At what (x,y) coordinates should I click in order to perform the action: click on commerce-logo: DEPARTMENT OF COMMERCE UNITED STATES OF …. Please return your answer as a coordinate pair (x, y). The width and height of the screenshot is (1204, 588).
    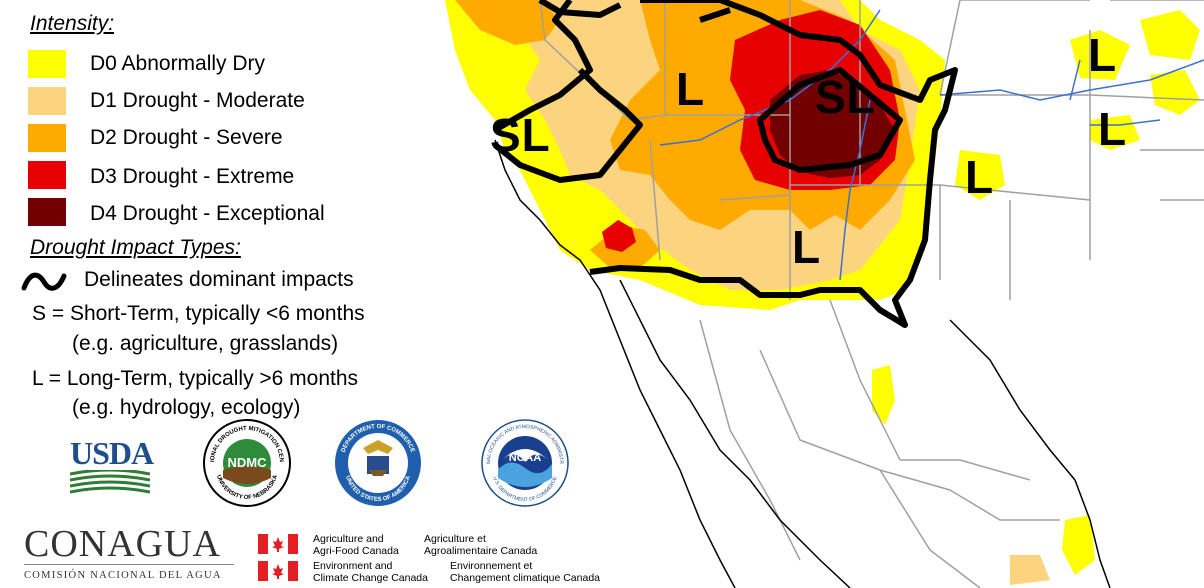
    Looking at the image, I should click on (378, 463).